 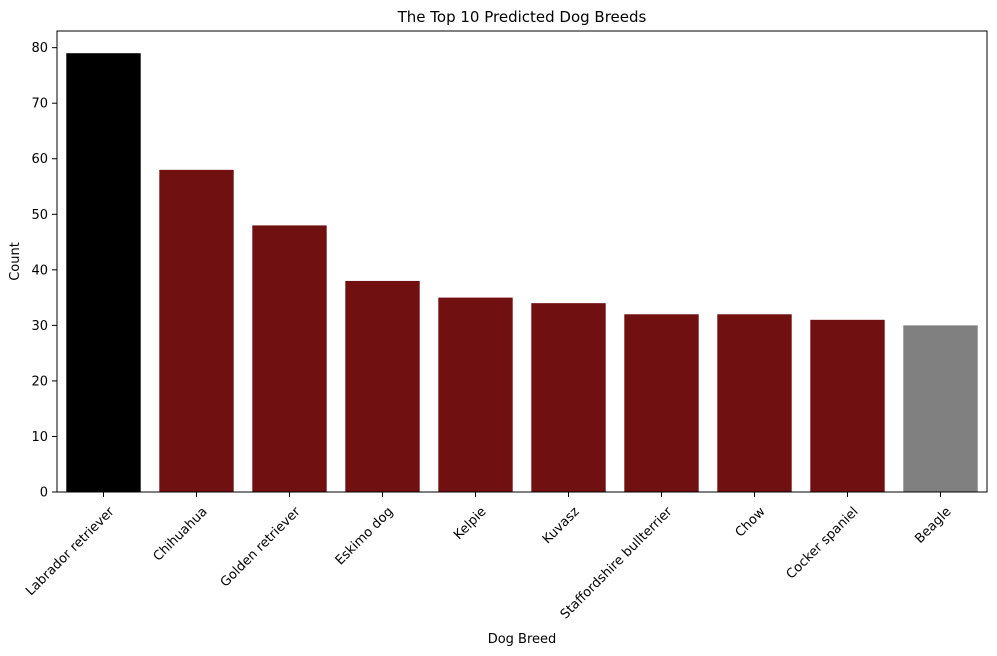 I want to click on x-tick-label: Cocker spaniel, so click(x=823, y=543).